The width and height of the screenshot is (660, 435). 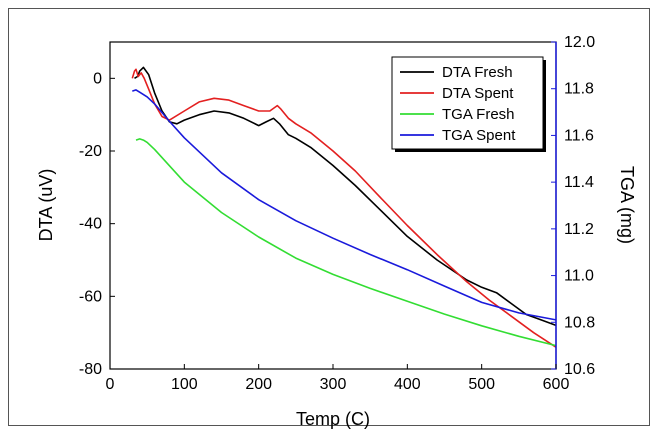 I want to click on x-tick-label: 300, so click(x=333, y=384).